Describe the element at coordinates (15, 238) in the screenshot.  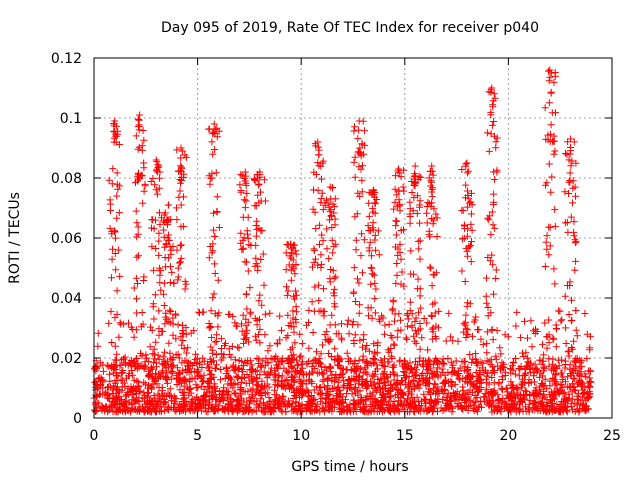
I see `y-axis-label: ROTI / TECUs` at that location.